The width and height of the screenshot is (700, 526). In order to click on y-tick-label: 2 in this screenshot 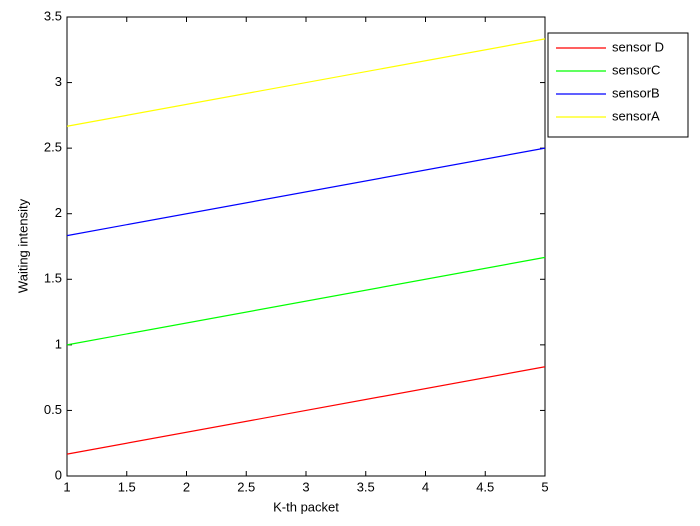, I will do `click(58, 212)`.